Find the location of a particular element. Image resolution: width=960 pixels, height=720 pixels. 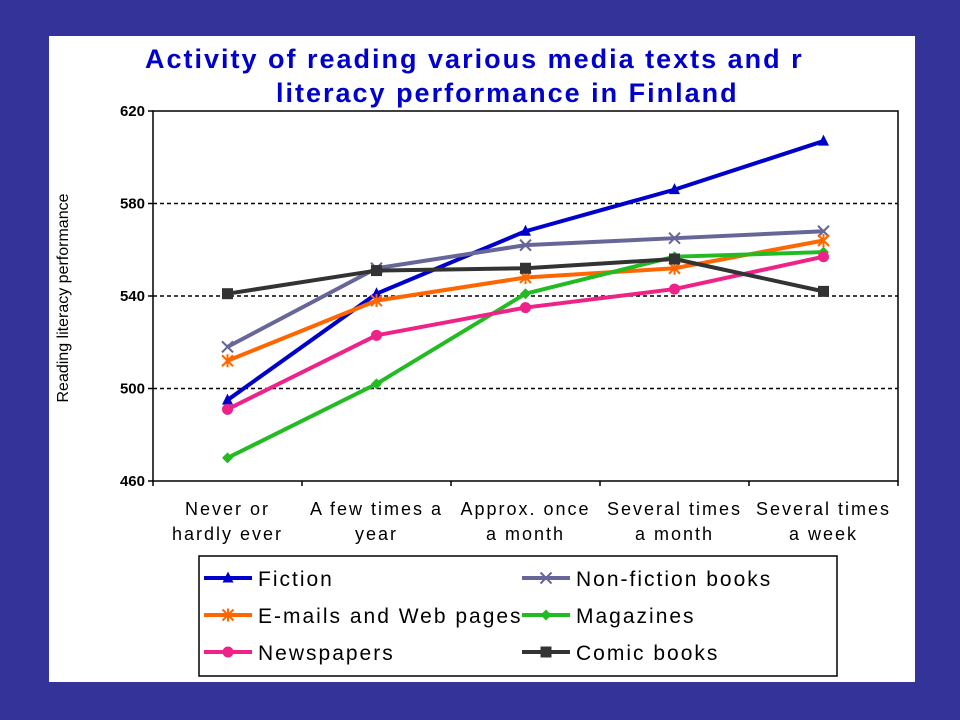

legend-item: Newspapers is located at coordinates (299, 653).